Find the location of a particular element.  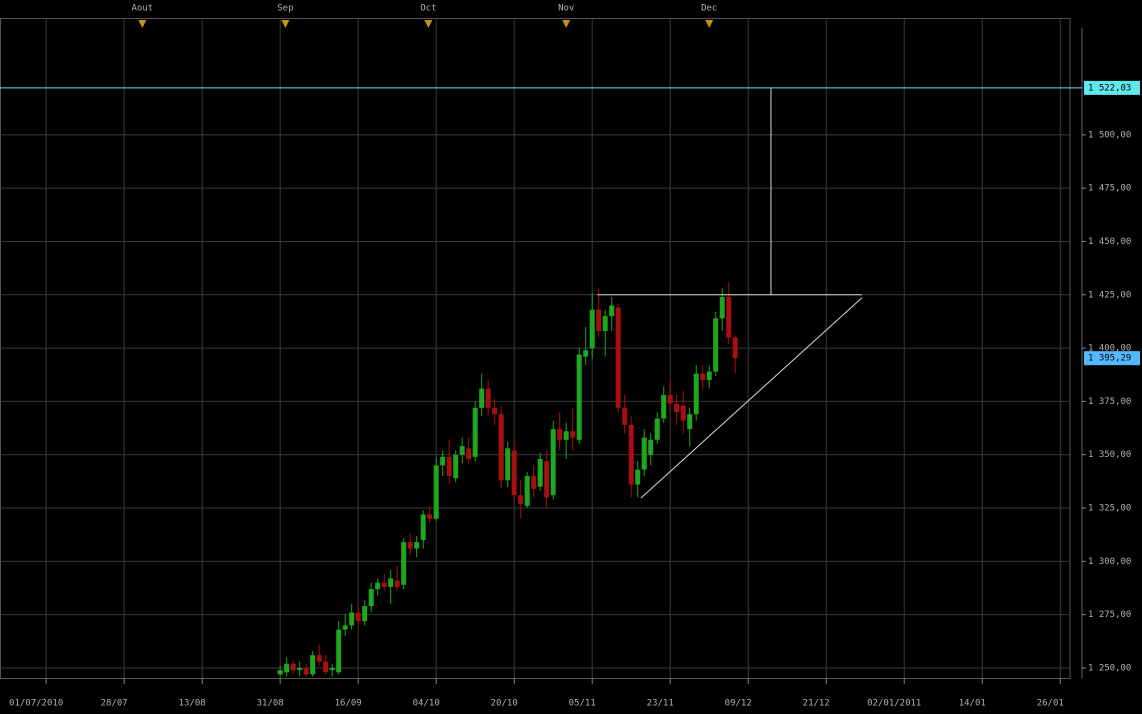

x-tick-label: 02/01/2011 is located at coordinates (894, 704).